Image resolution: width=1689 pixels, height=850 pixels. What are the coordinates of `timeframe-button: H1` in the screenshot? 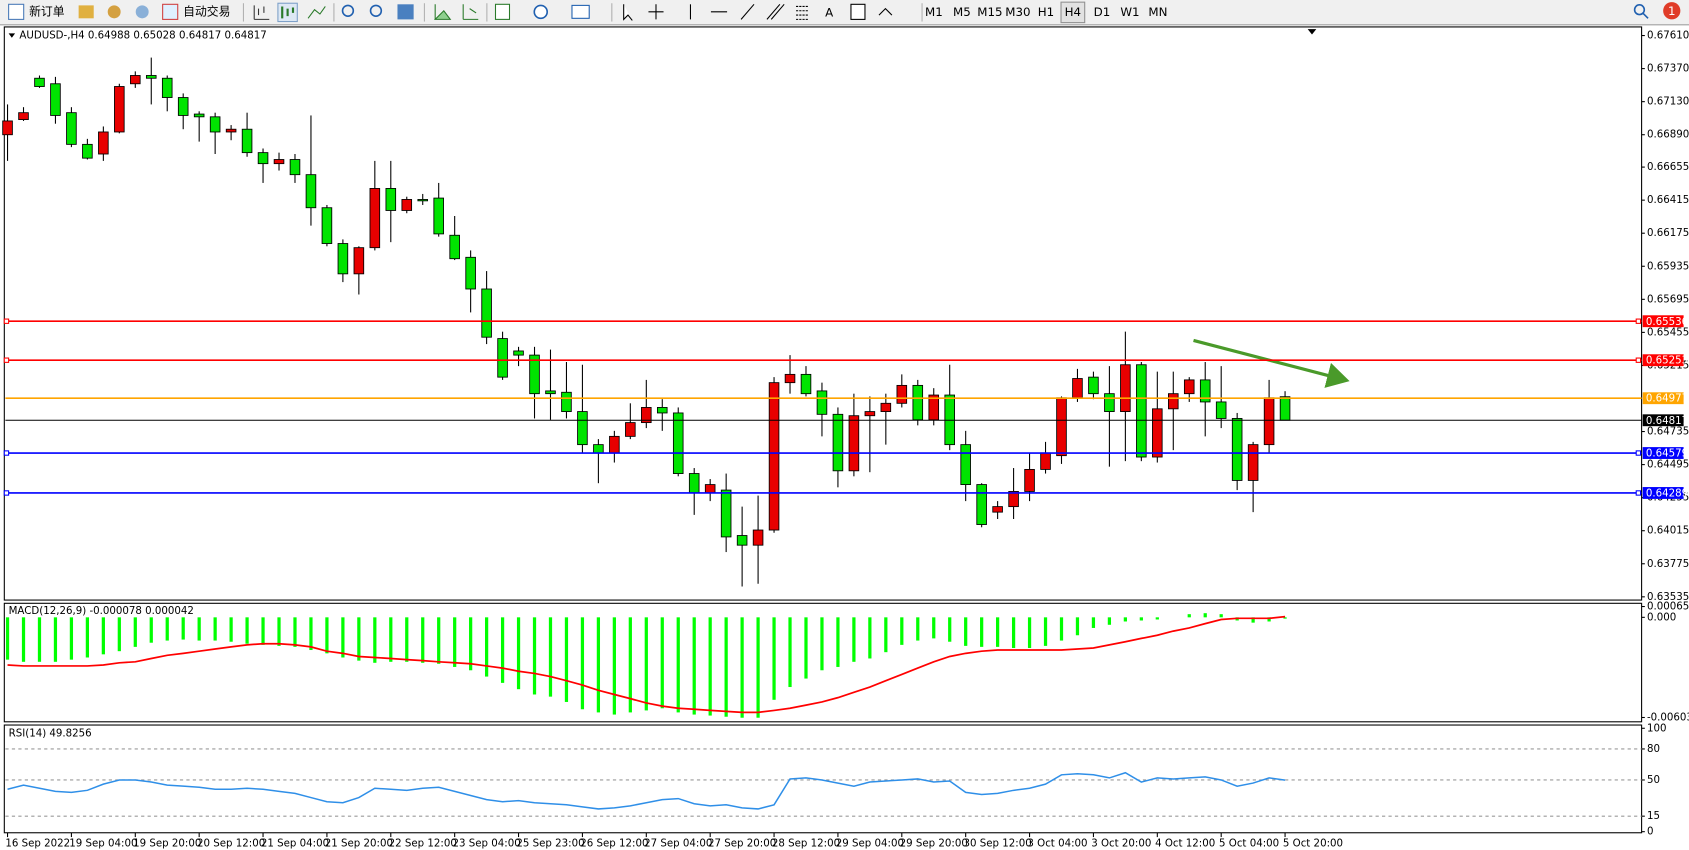 It's located at (1046, 12).